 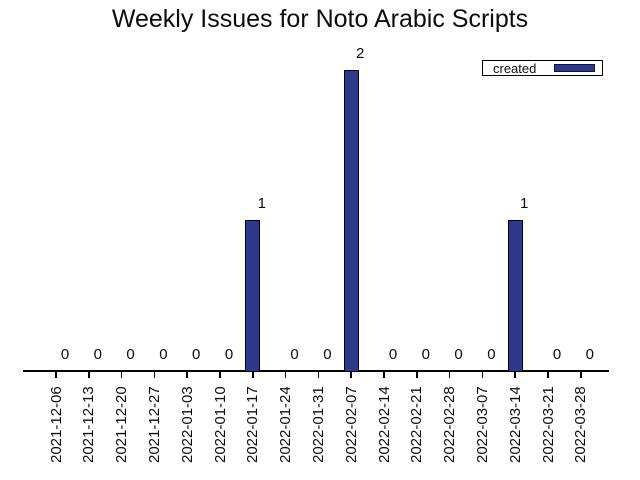 What do you see at coordinates (65, 354) in the screenshot?
I see `value-label-2021-12-06: 0` at bounding box center [65, 354].